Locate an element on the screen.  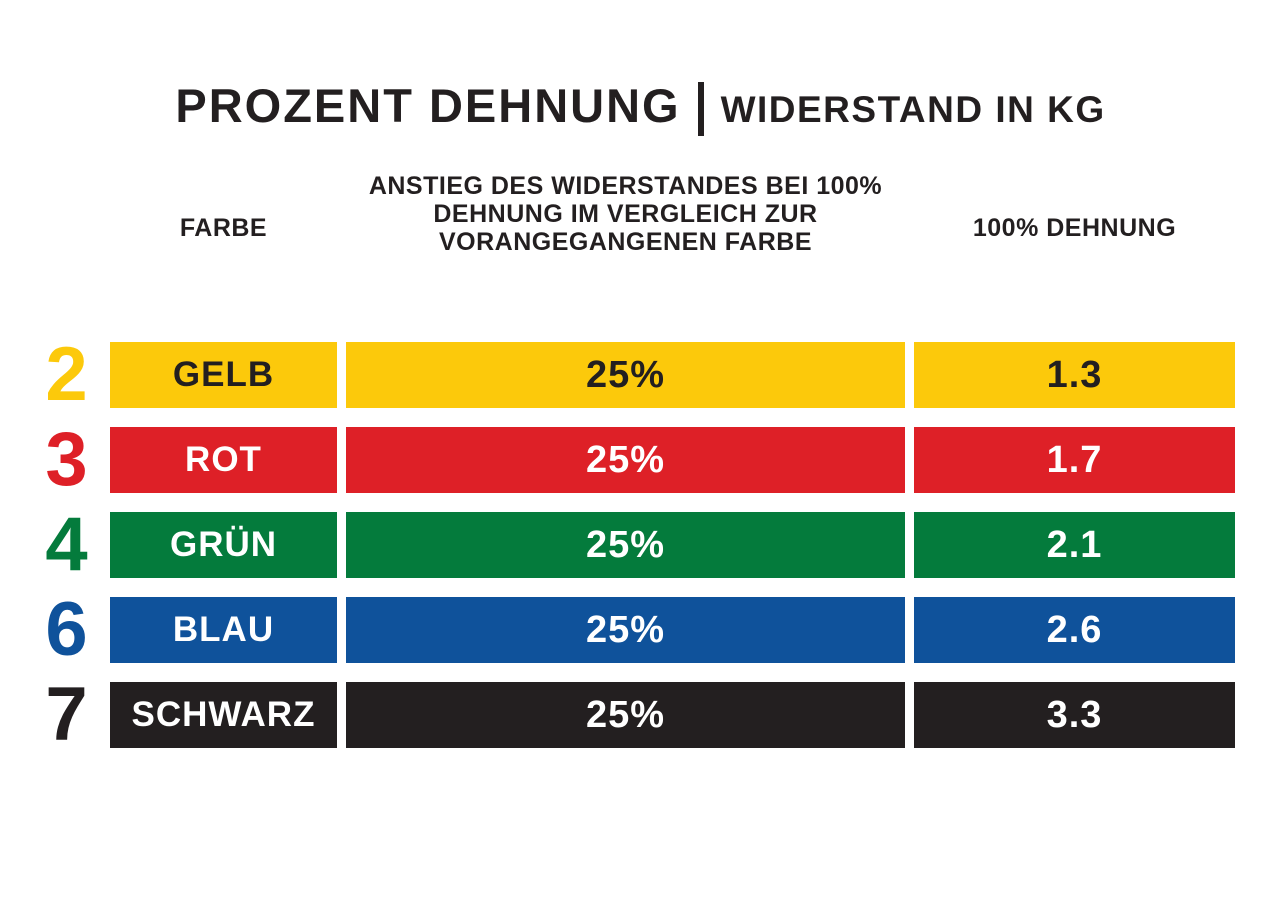
band-name-cell: GELB is located at coordinates (223, 375).